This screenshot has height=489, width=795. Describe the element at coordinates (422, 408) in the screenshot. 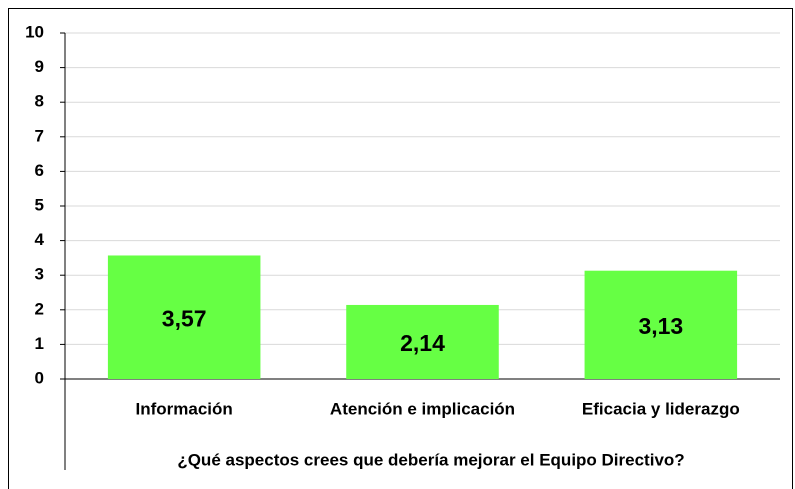

I see `x-tick-label: Atención e implicación` at that location.